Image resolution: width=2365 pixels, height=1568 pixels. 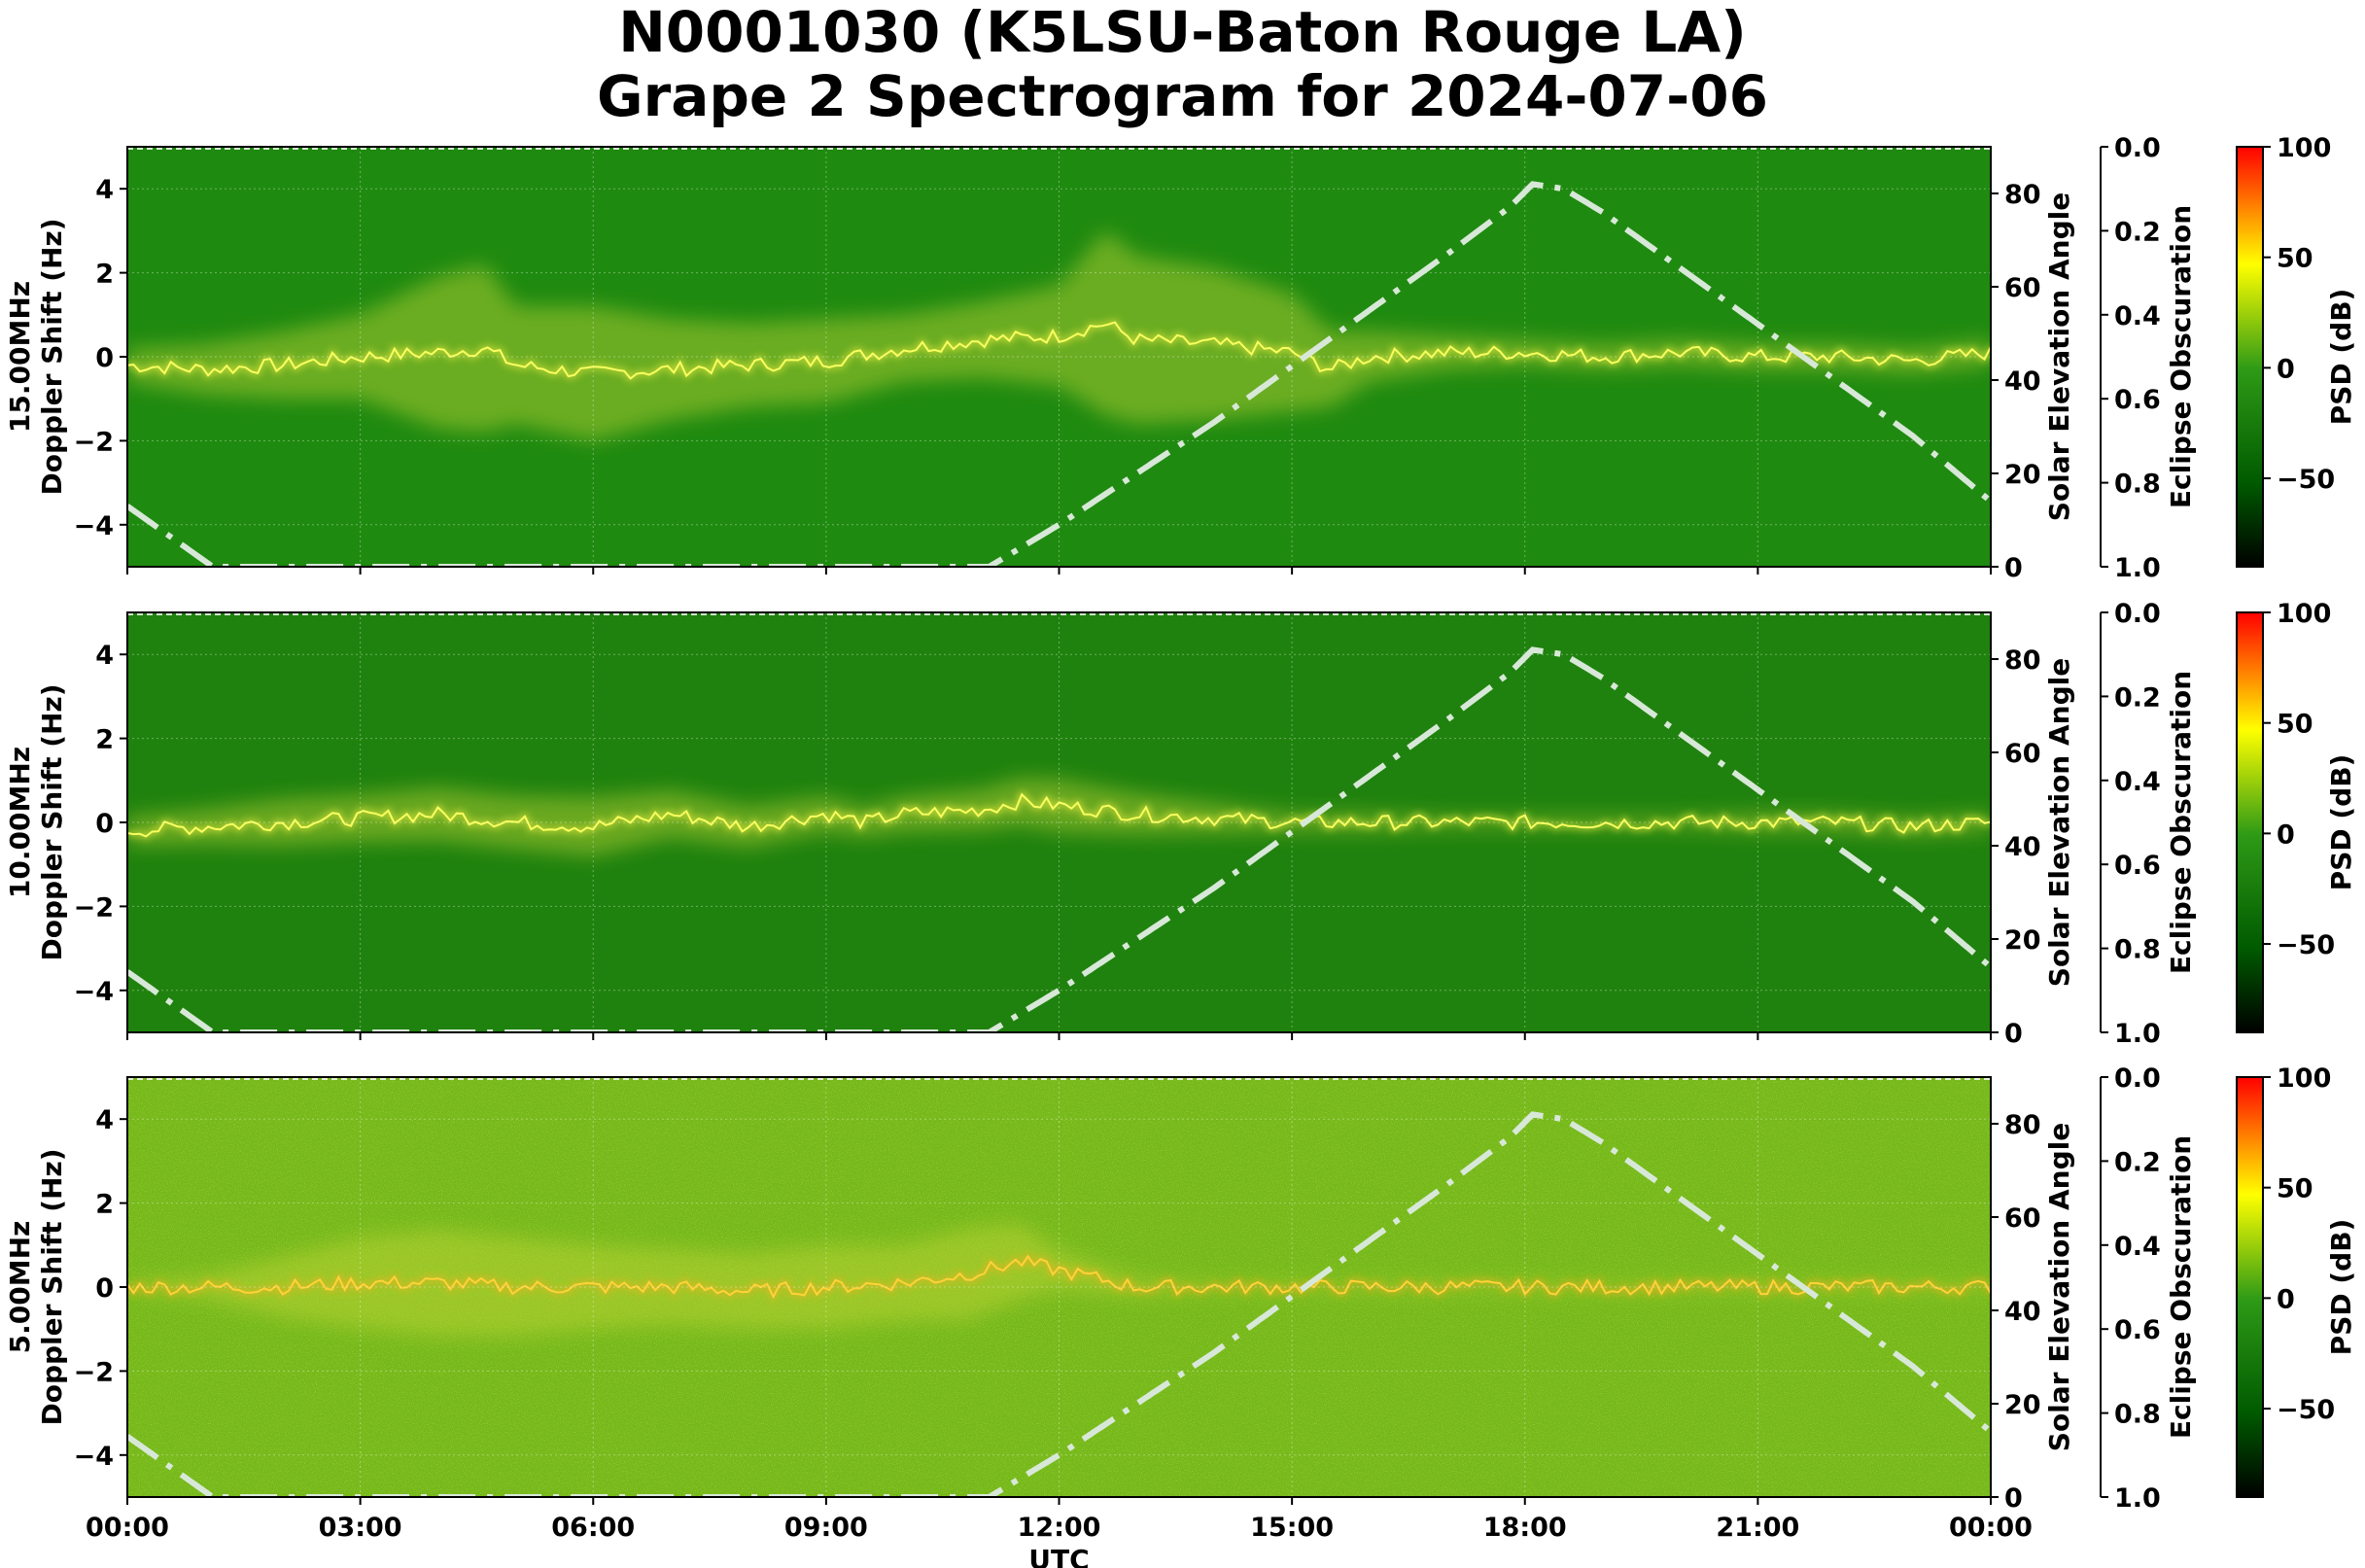 I want to click on x-tick-label: 09:00, so click(x=826, y=1528).